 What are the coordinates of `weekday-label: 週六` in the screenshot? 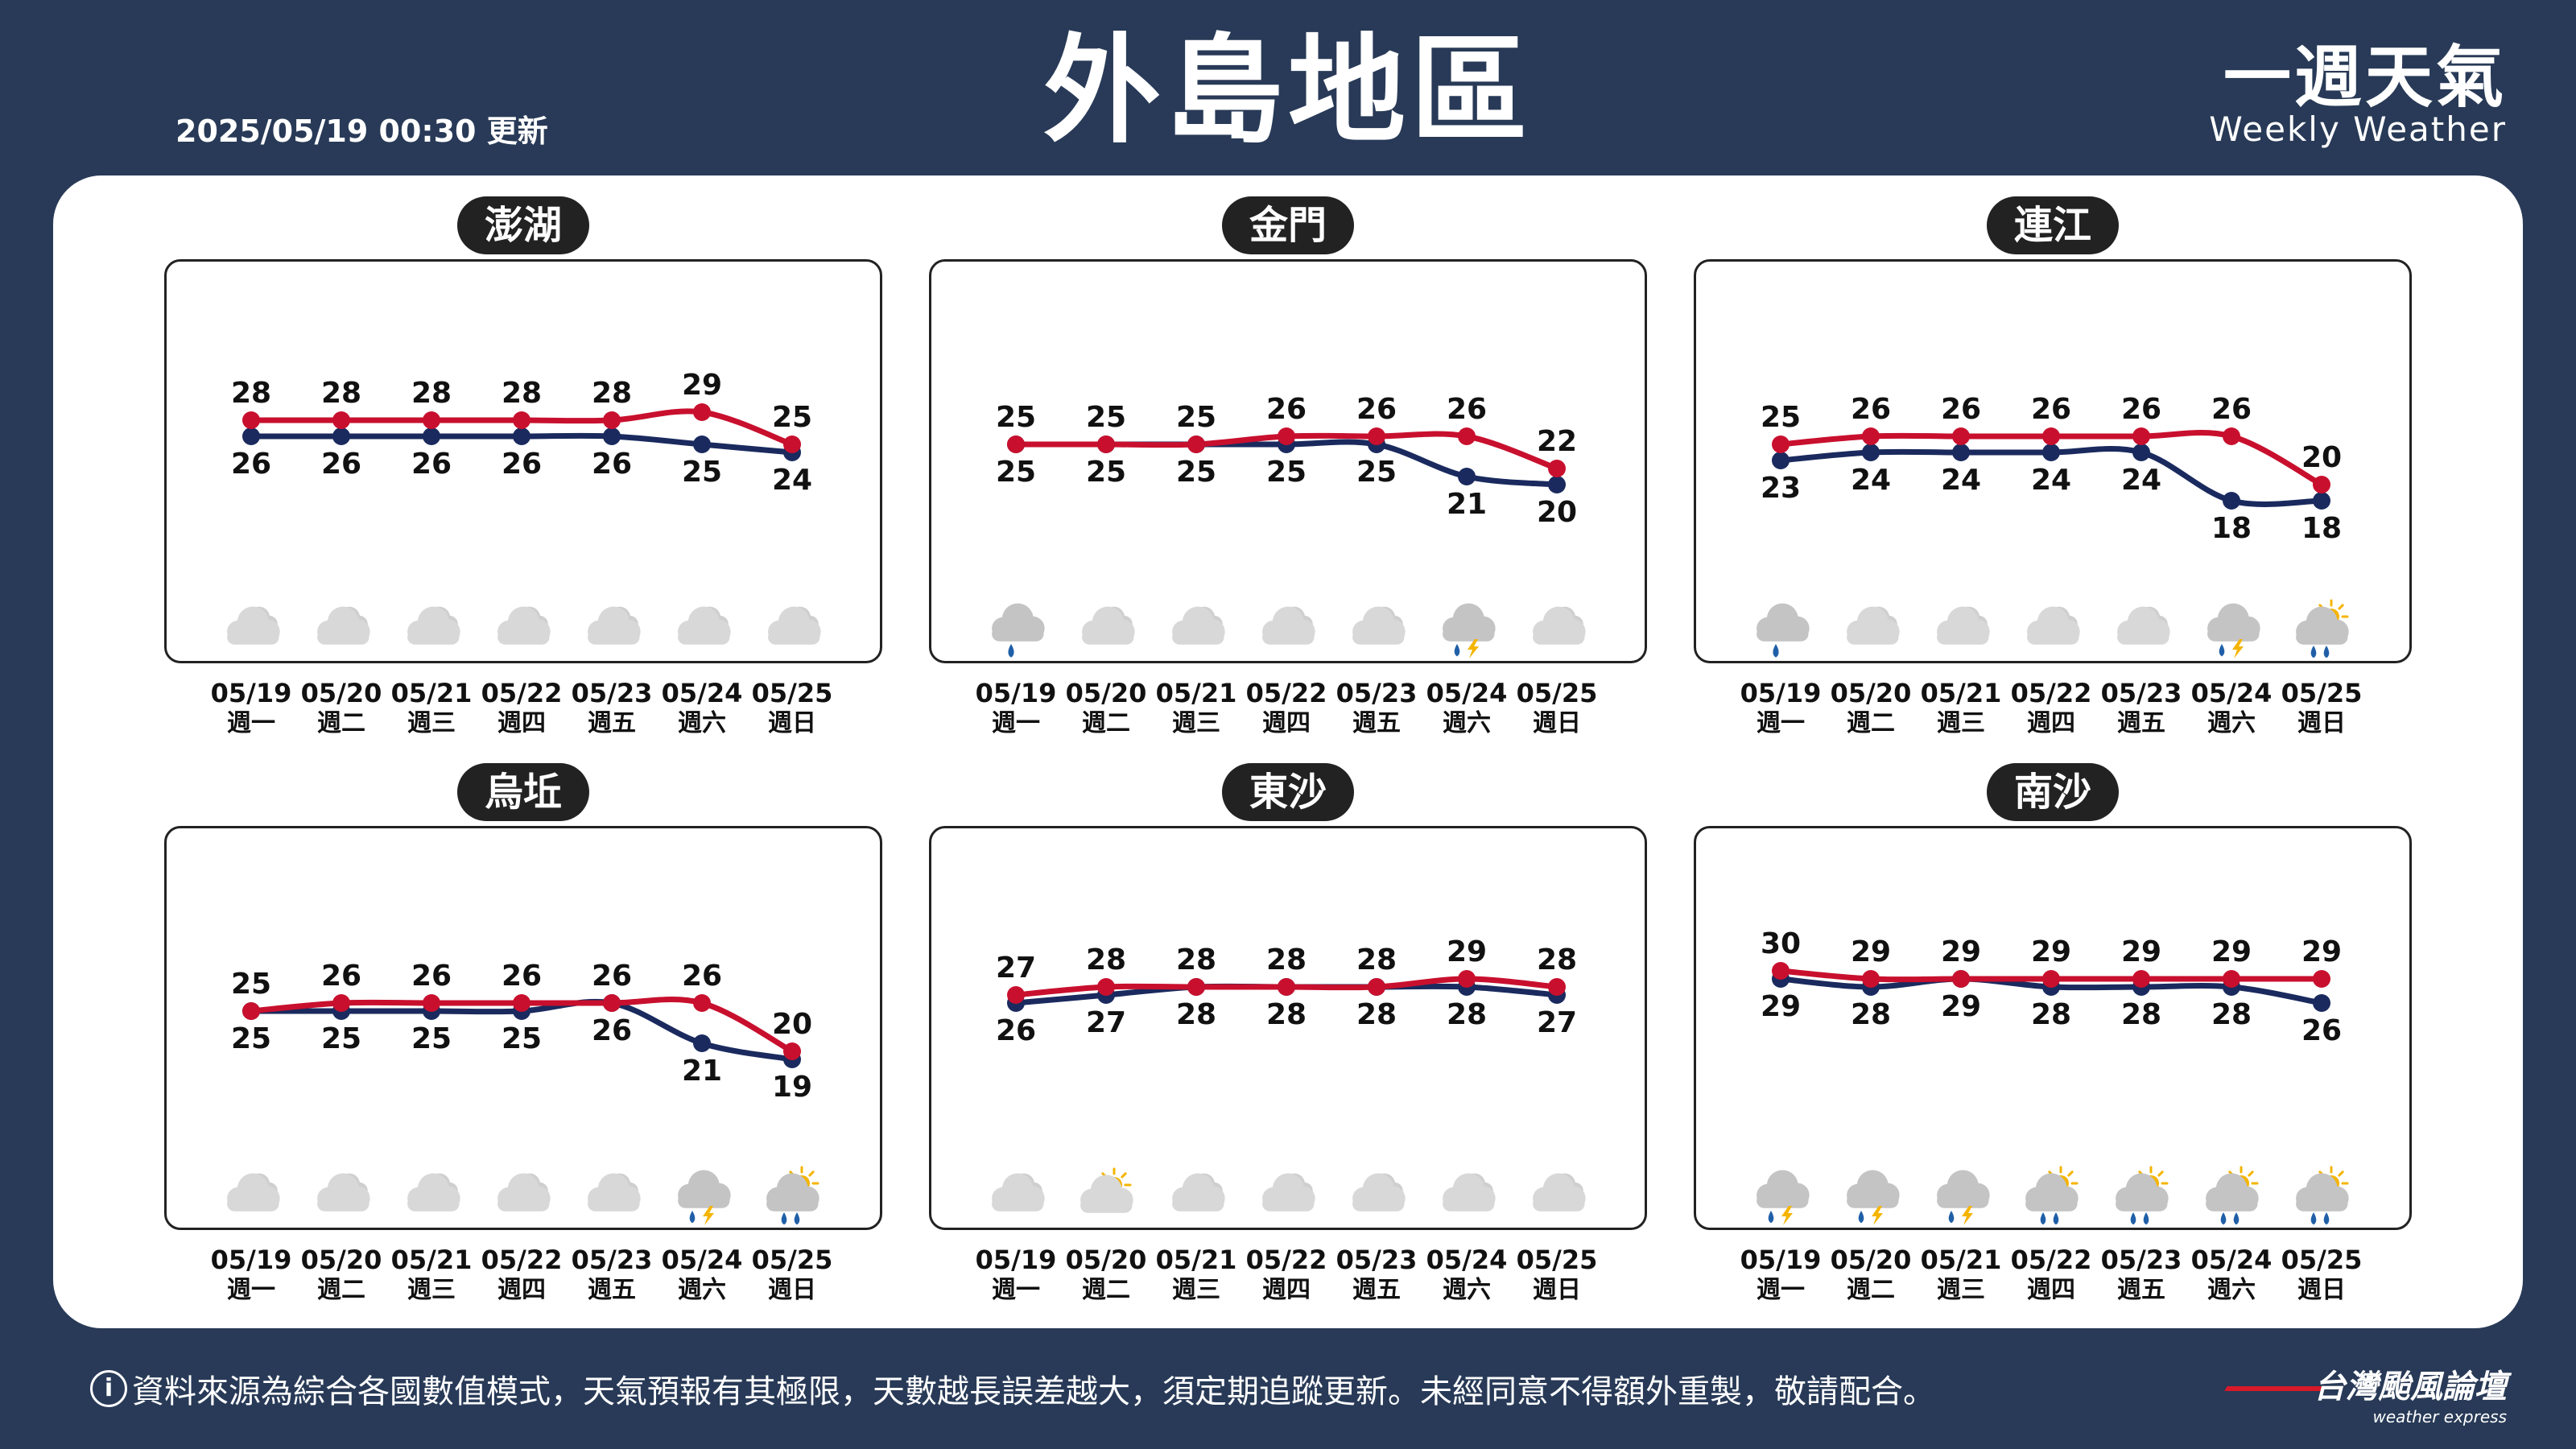 It's located at (2231, 1290).